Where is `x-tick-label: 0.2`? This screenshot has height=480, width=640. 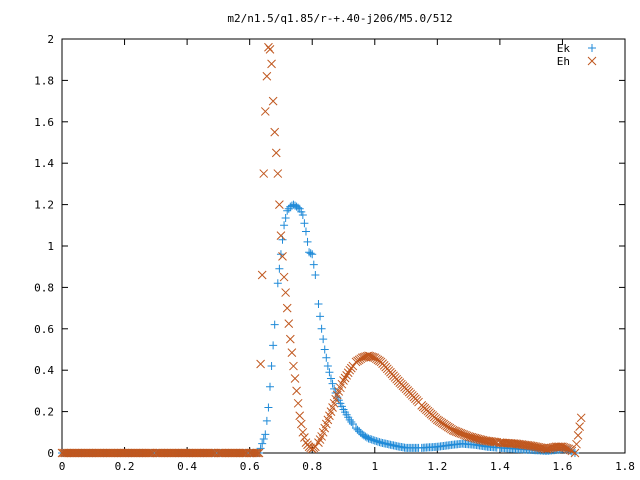 x-tick-label: 0.2 is located at coordinates (125, 466).